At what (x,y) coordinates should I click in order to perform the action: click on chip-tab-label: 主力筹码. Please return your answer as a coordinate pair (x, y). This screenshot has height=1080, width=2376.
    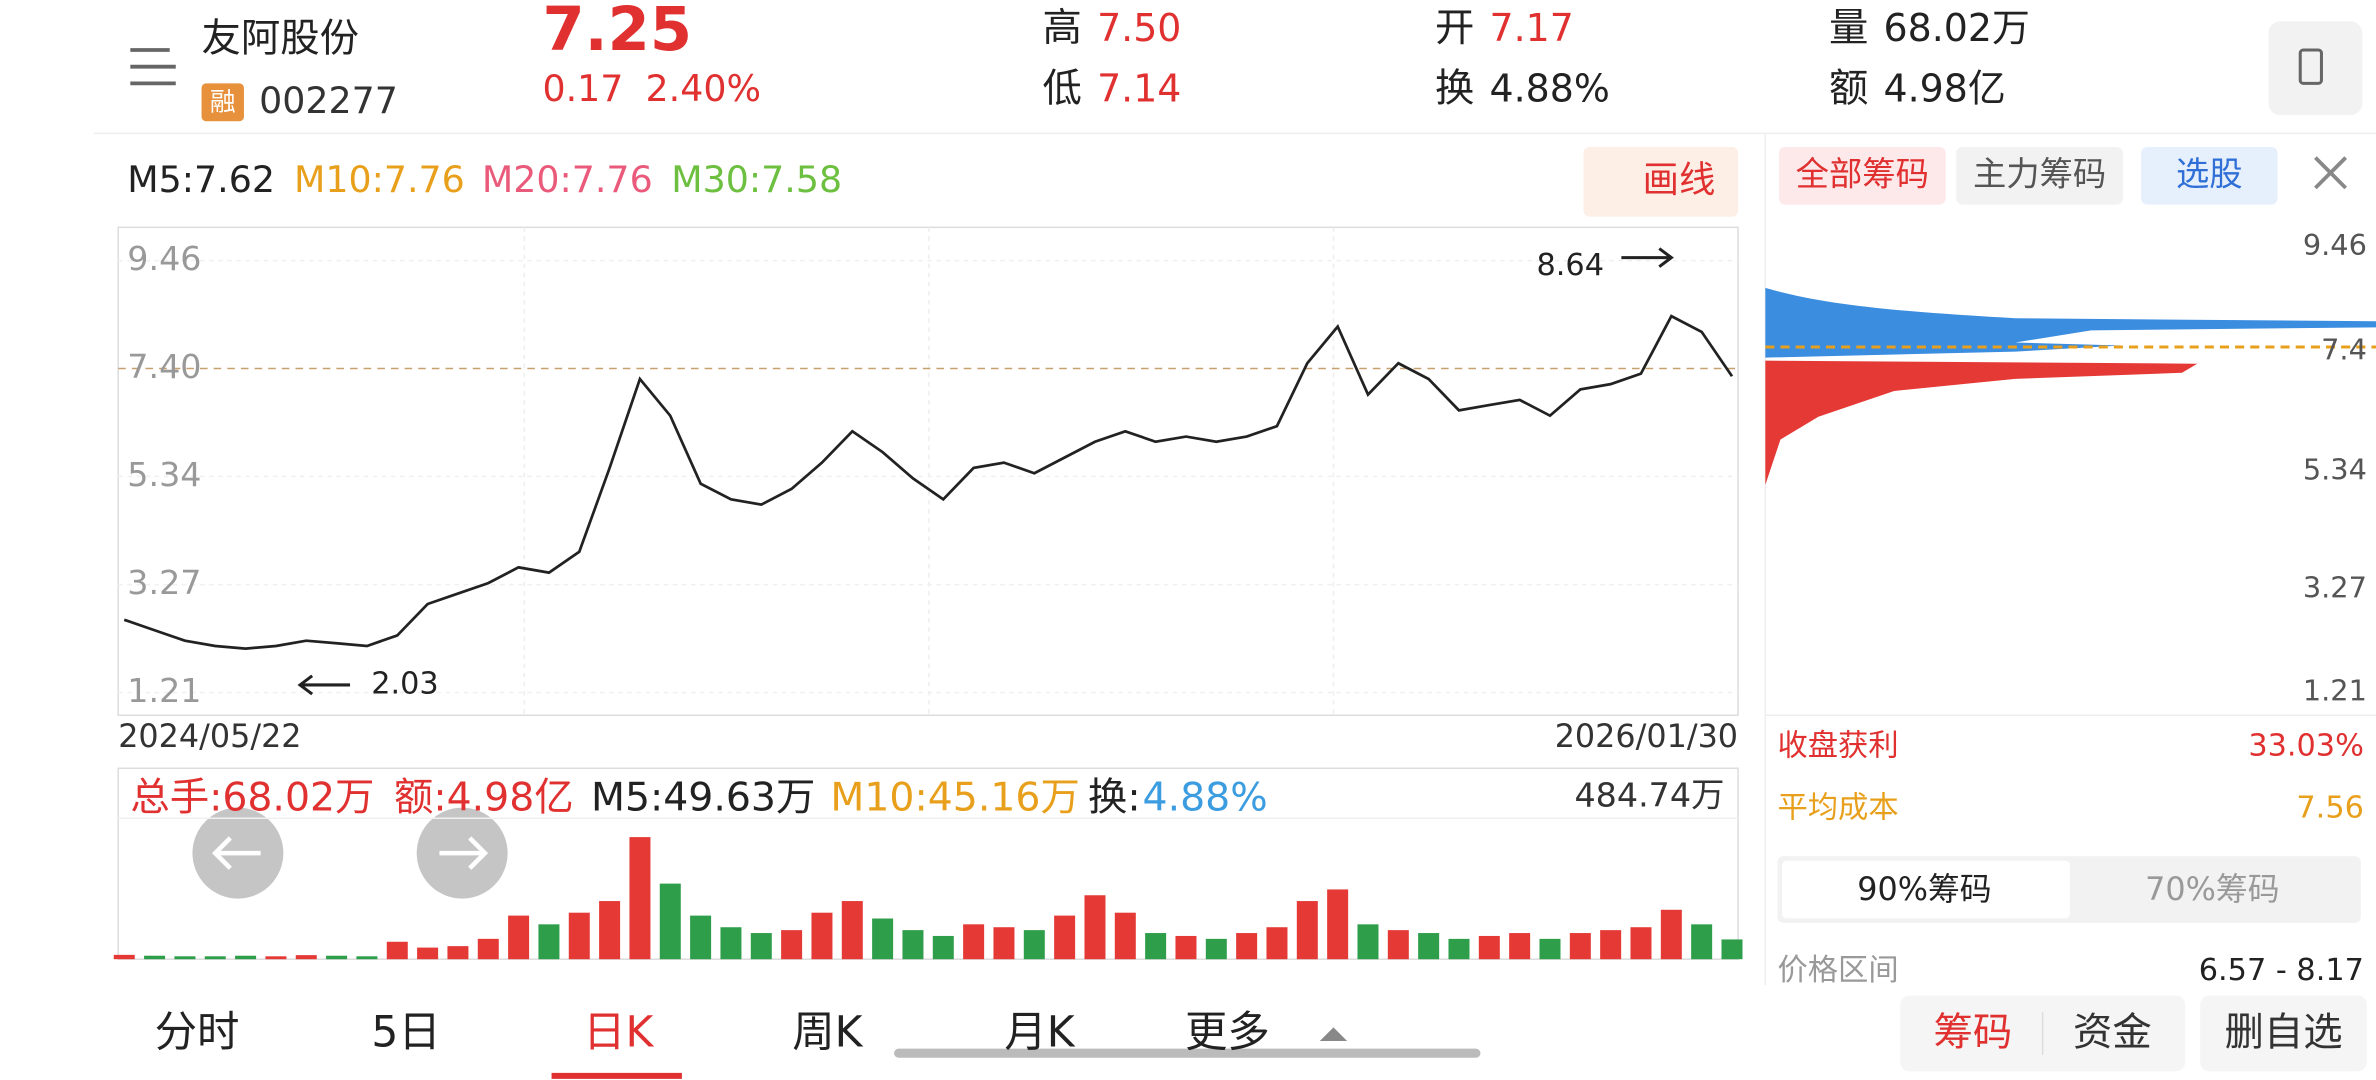
    Looking at the image, I should click on (2039, 173).